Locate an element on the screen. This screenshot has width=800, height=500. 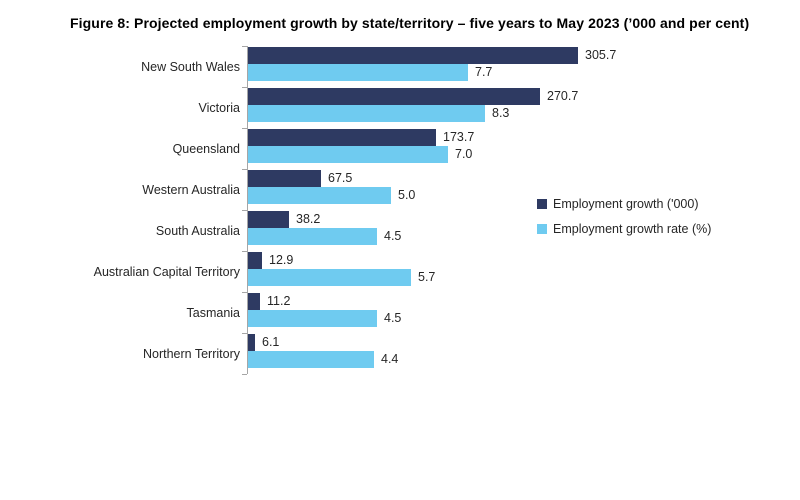
value-label-growth: 38.2 is located at coordinates (308, 219).